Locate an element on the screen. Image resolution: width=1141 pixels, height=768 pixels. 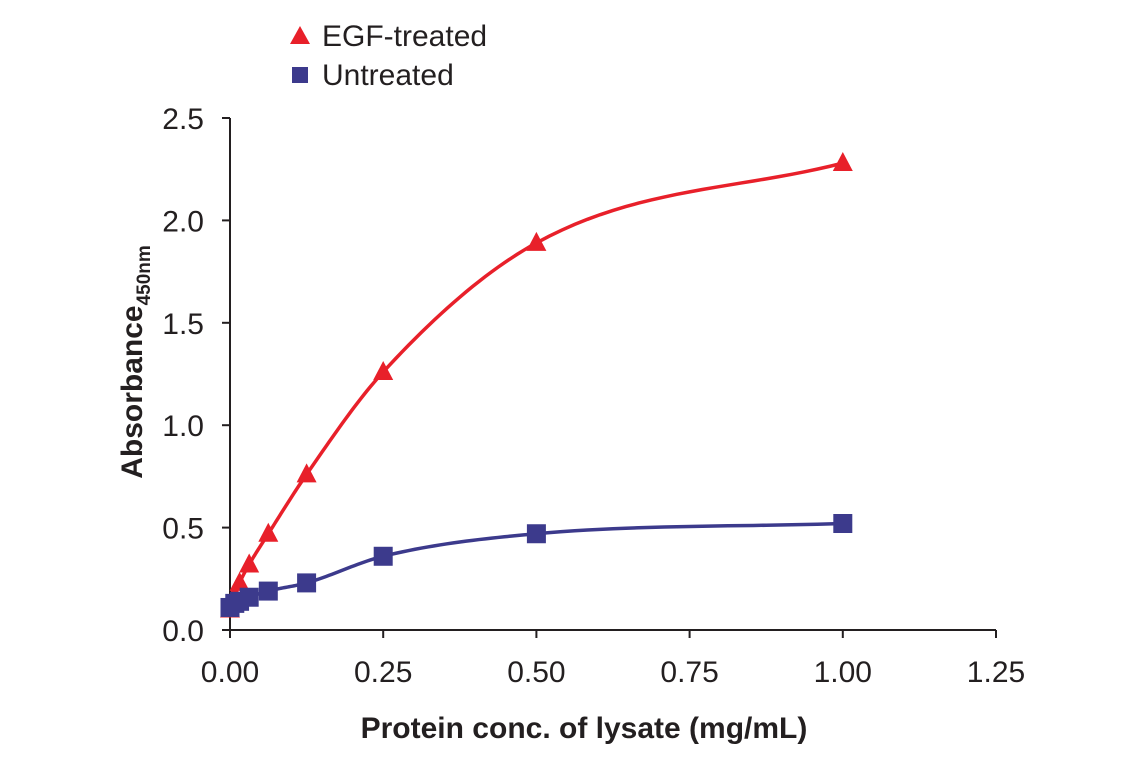
y-tick-label: 1.0 is located at coordinates (183, 426).